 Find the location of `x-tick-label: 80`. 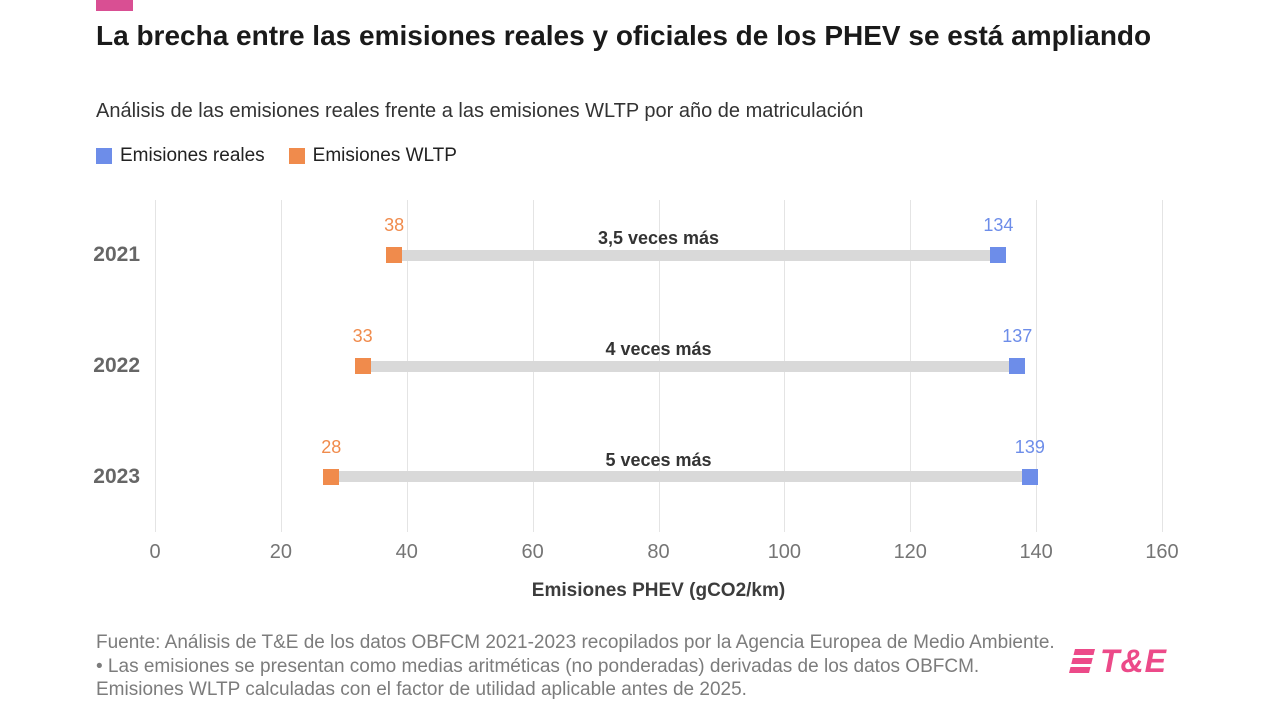

x-tick-label: 80 is located at coordinates (658, 552).